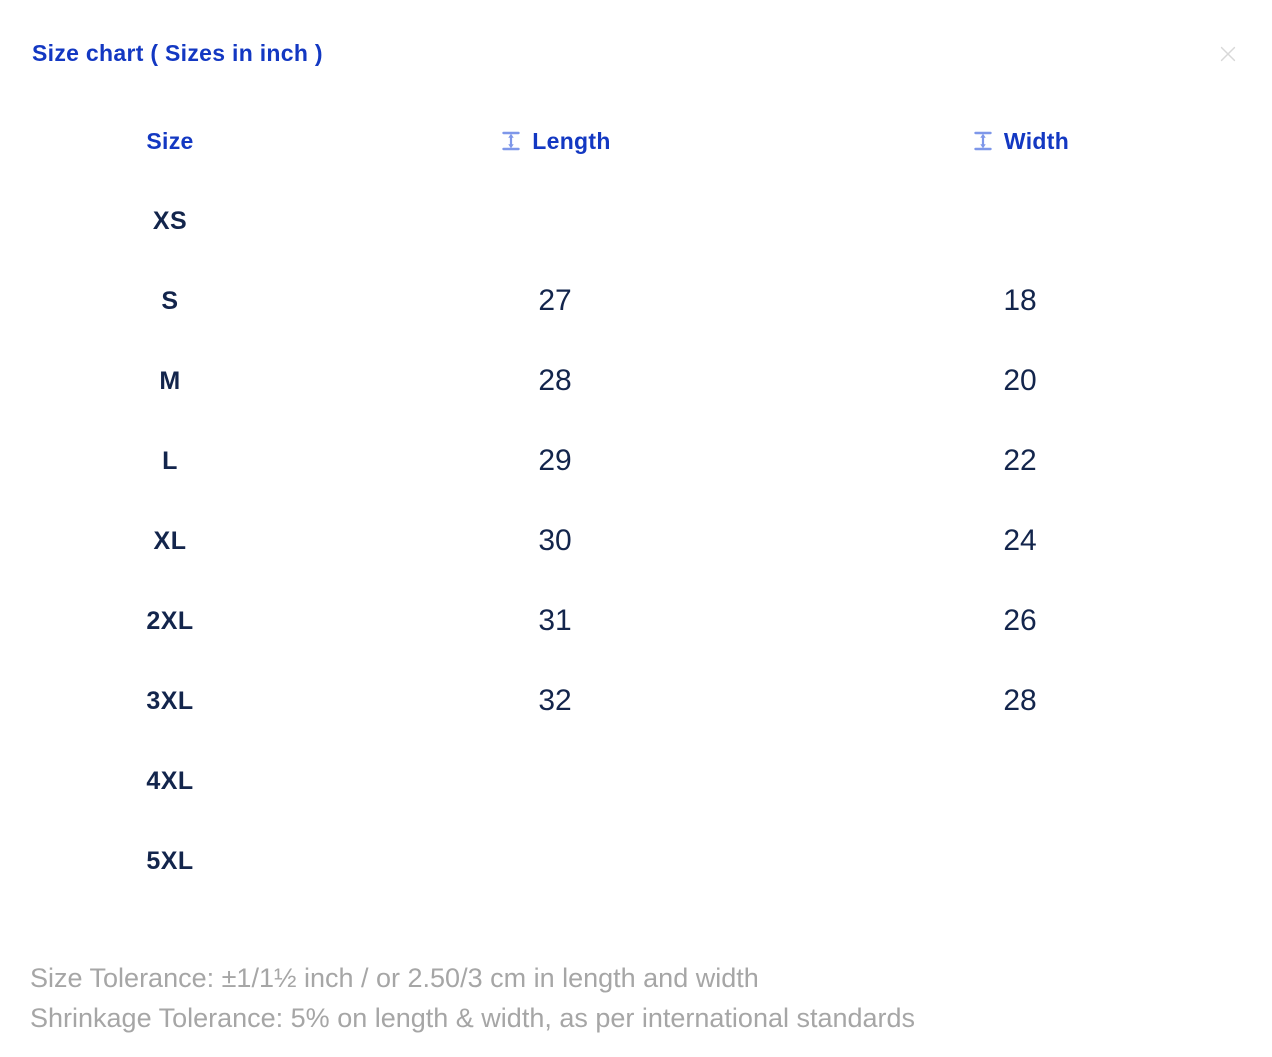 The image size is (1272, 1057). Describe the element at coordinates (170, 540) in the screenshot. I see `size-cell: XL` at that location.